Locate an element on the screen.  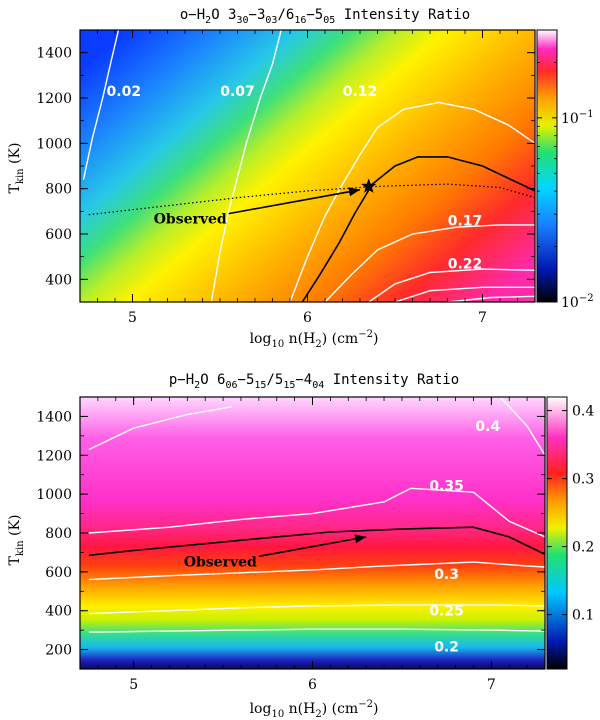
colorbar-tick-label: 0.2 is located at coordinates (583, 548).